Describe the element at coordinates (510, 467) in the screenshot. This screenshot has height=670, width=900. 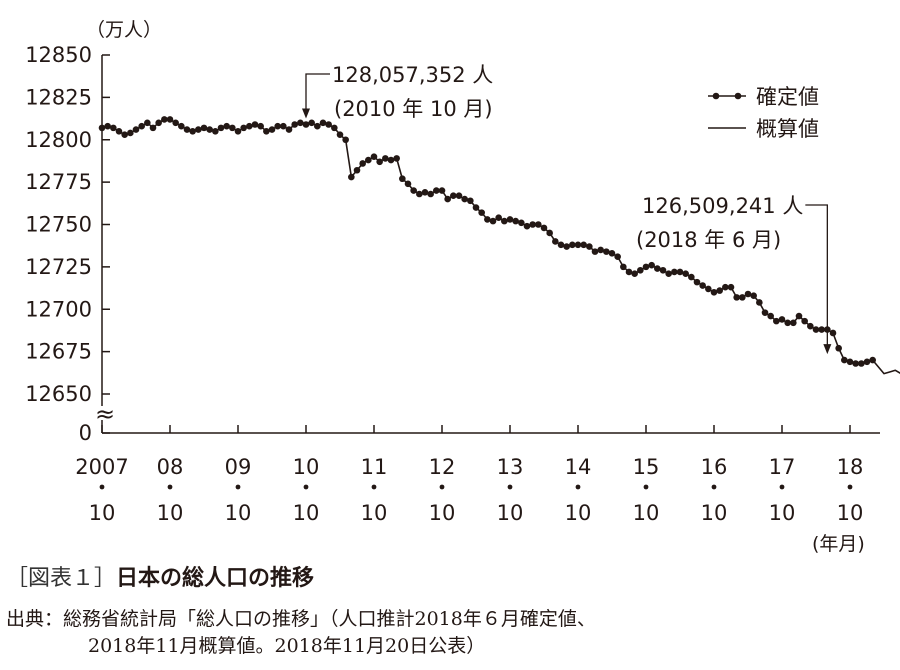
I see `x-tick-year: 13` at that location.